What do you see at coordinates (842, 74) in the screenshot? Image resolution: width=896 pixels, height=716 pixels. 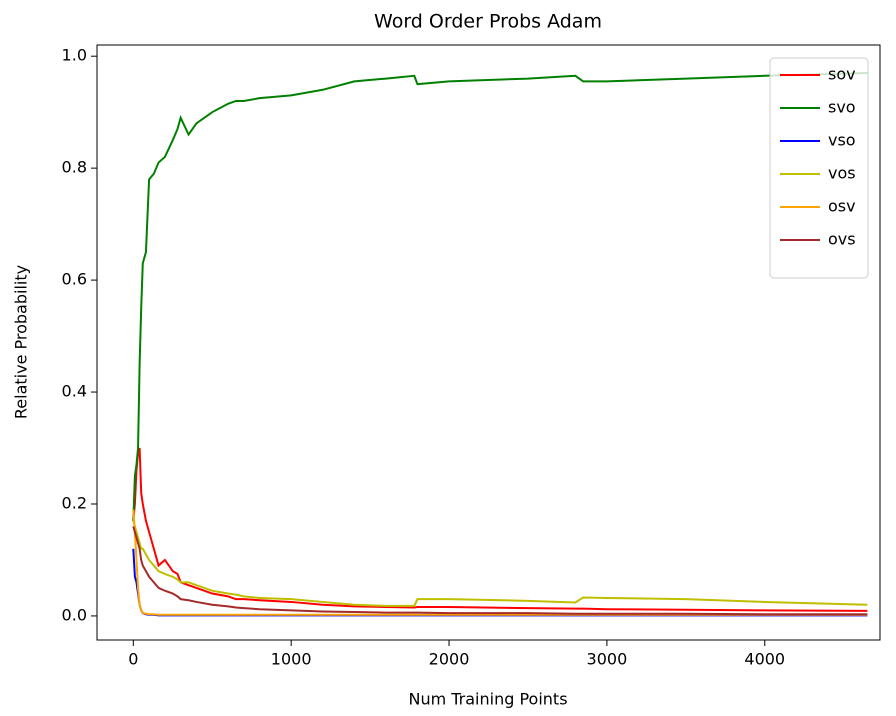 I see `legend-label: sov` at bounding box center [842, 74].